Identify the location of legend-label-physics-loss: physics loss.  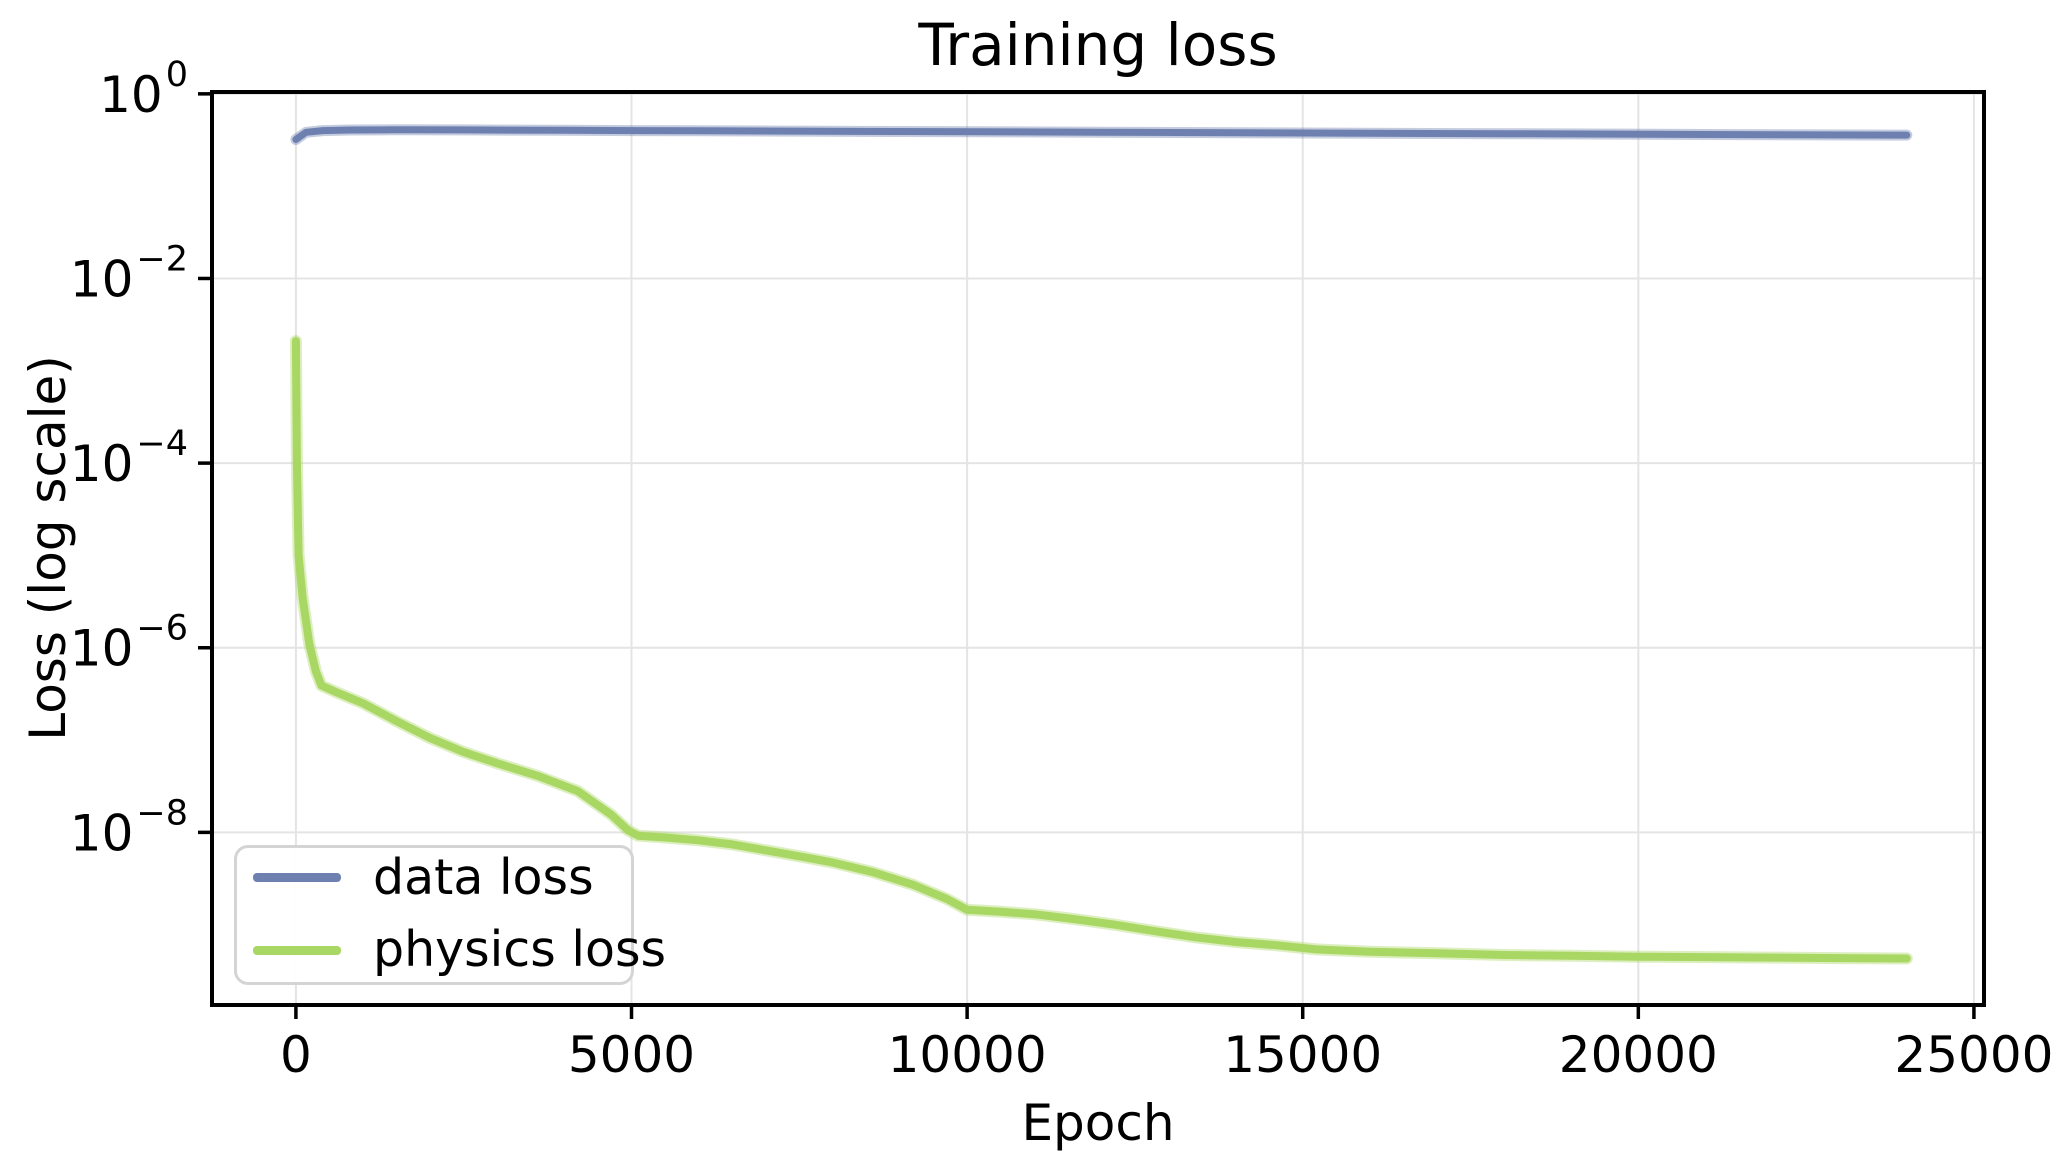
(519, 949).